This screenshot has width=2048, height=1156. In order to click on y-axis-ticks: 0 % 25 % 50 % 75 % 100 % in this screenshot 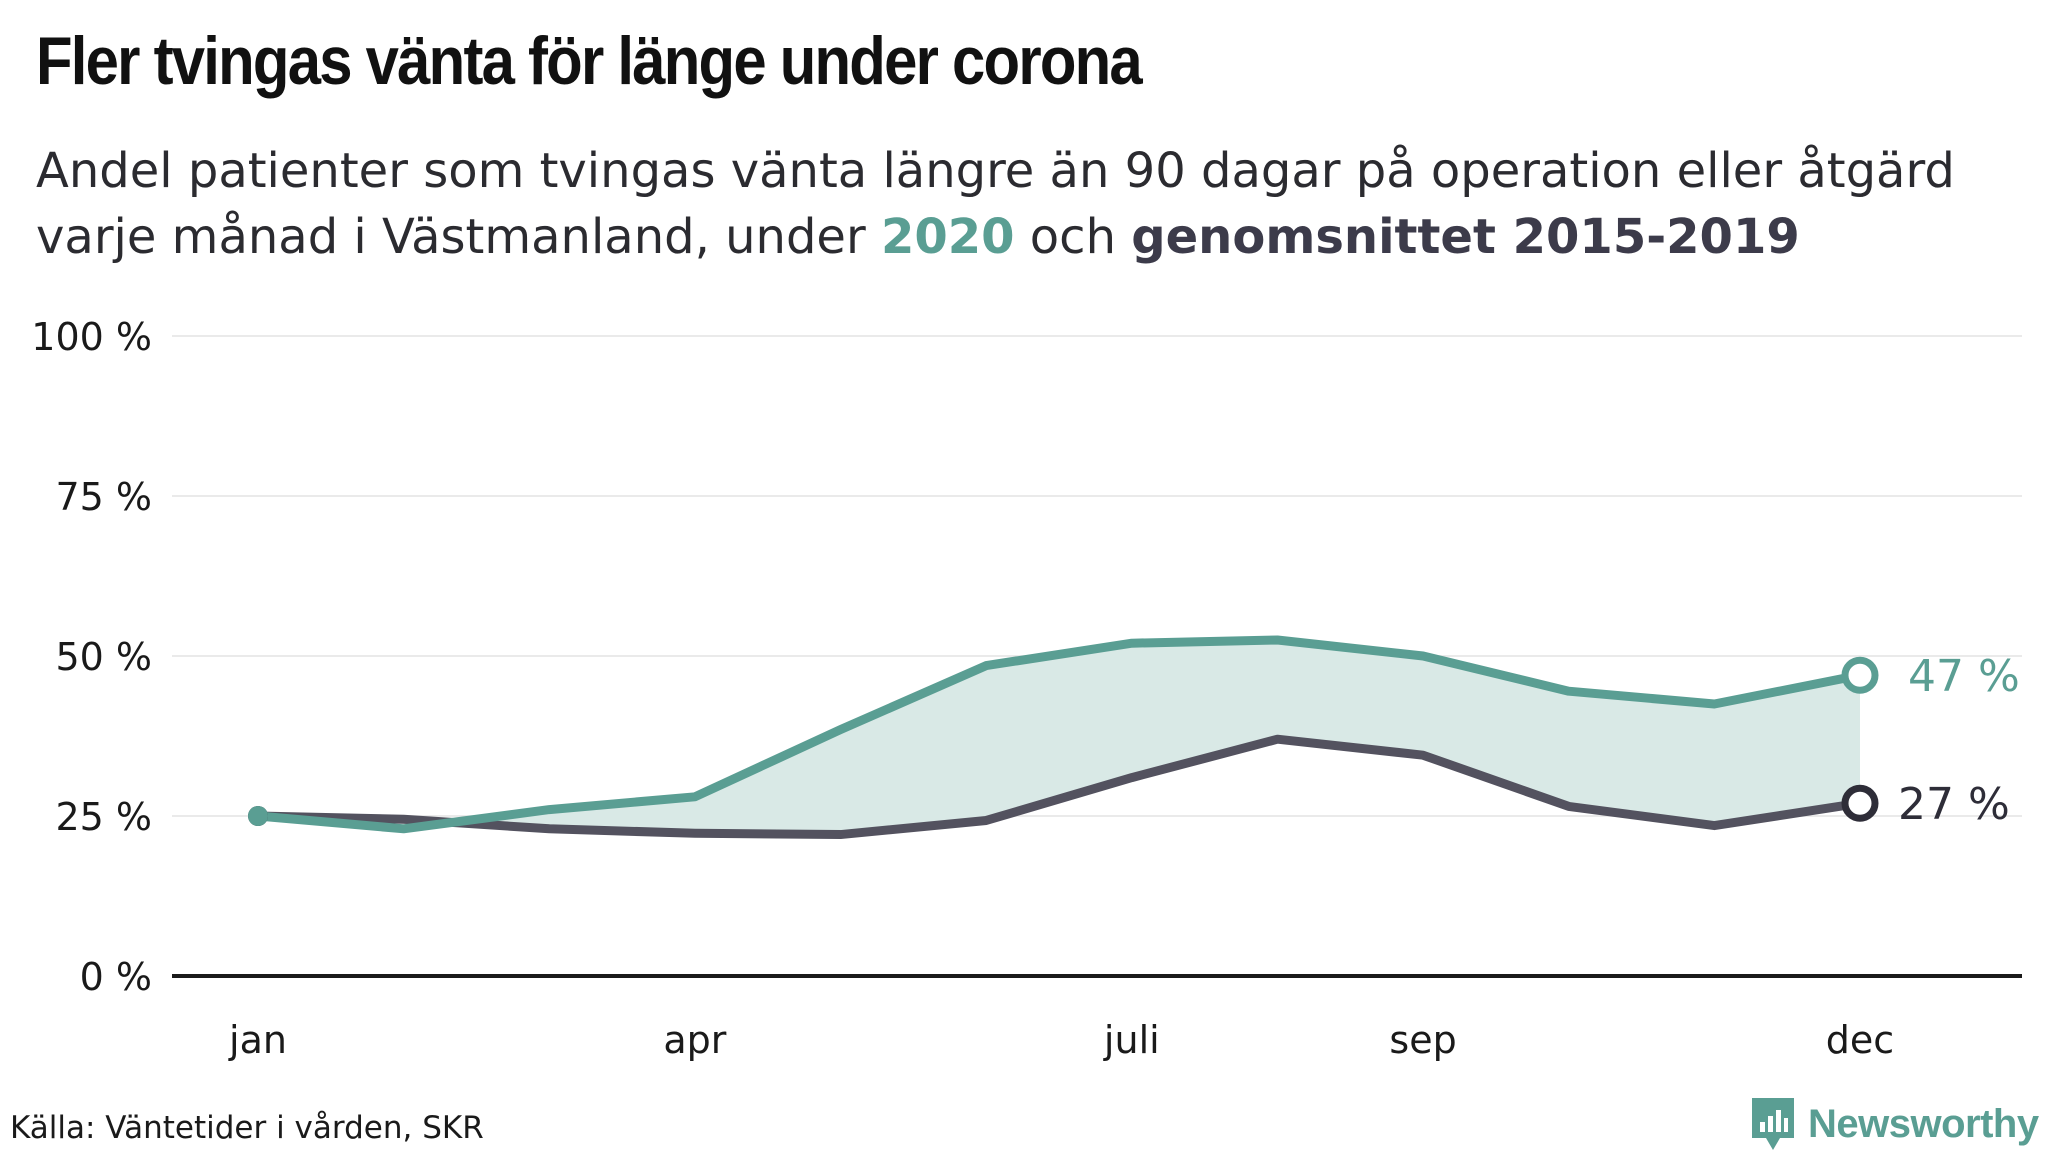, I will do `click(91, 657)`.